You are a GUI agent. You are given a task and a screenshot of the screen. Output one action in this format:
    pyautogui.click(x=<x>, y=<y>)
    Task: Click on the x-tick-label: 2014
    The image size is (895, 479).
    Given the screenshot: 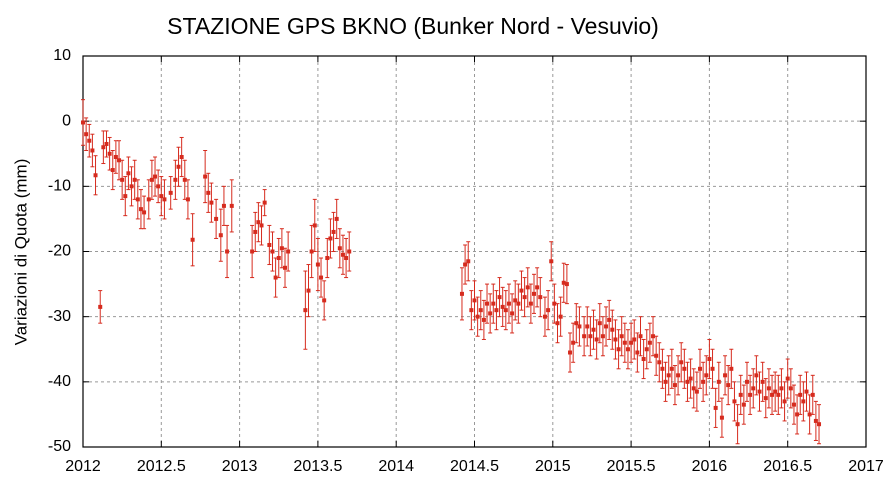 What is the action you would take?
    pyautogui.click(x=396, y=466)
    